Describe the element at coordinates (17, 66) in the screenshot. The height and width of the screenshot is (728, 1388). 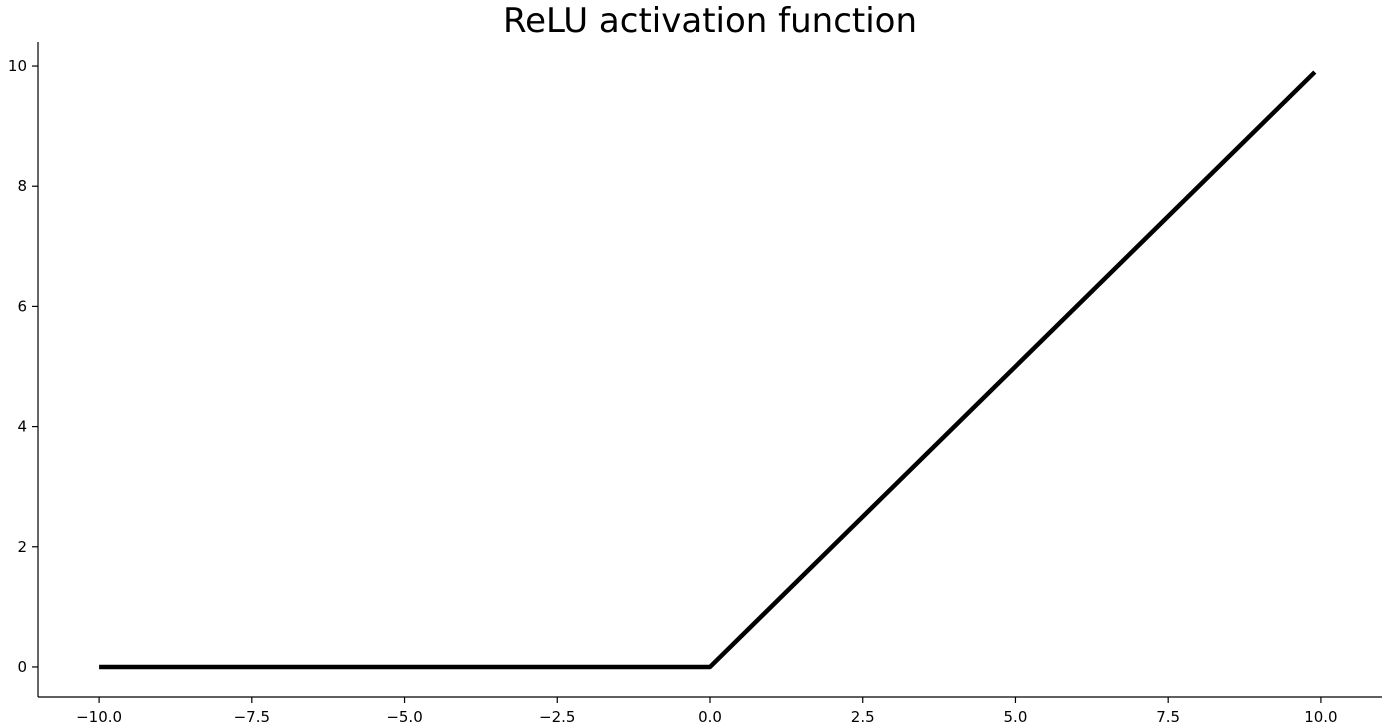
I see `y-tick-label: 10` at that location.